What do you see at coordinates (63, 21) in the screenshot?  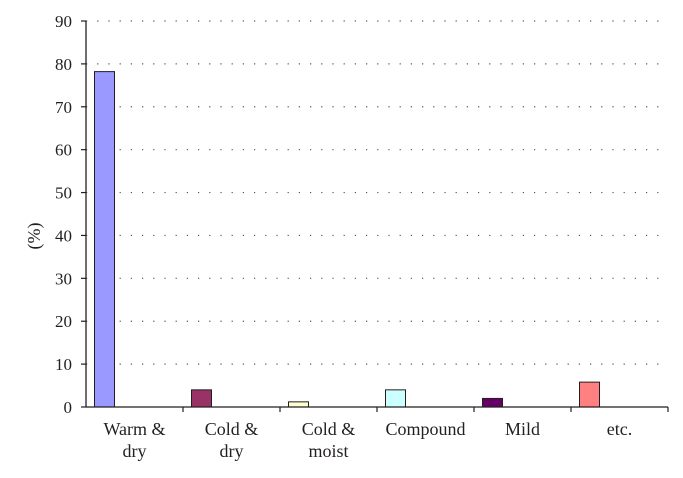 I see `y-tick-label: 90` at bounding box center [63, 21].